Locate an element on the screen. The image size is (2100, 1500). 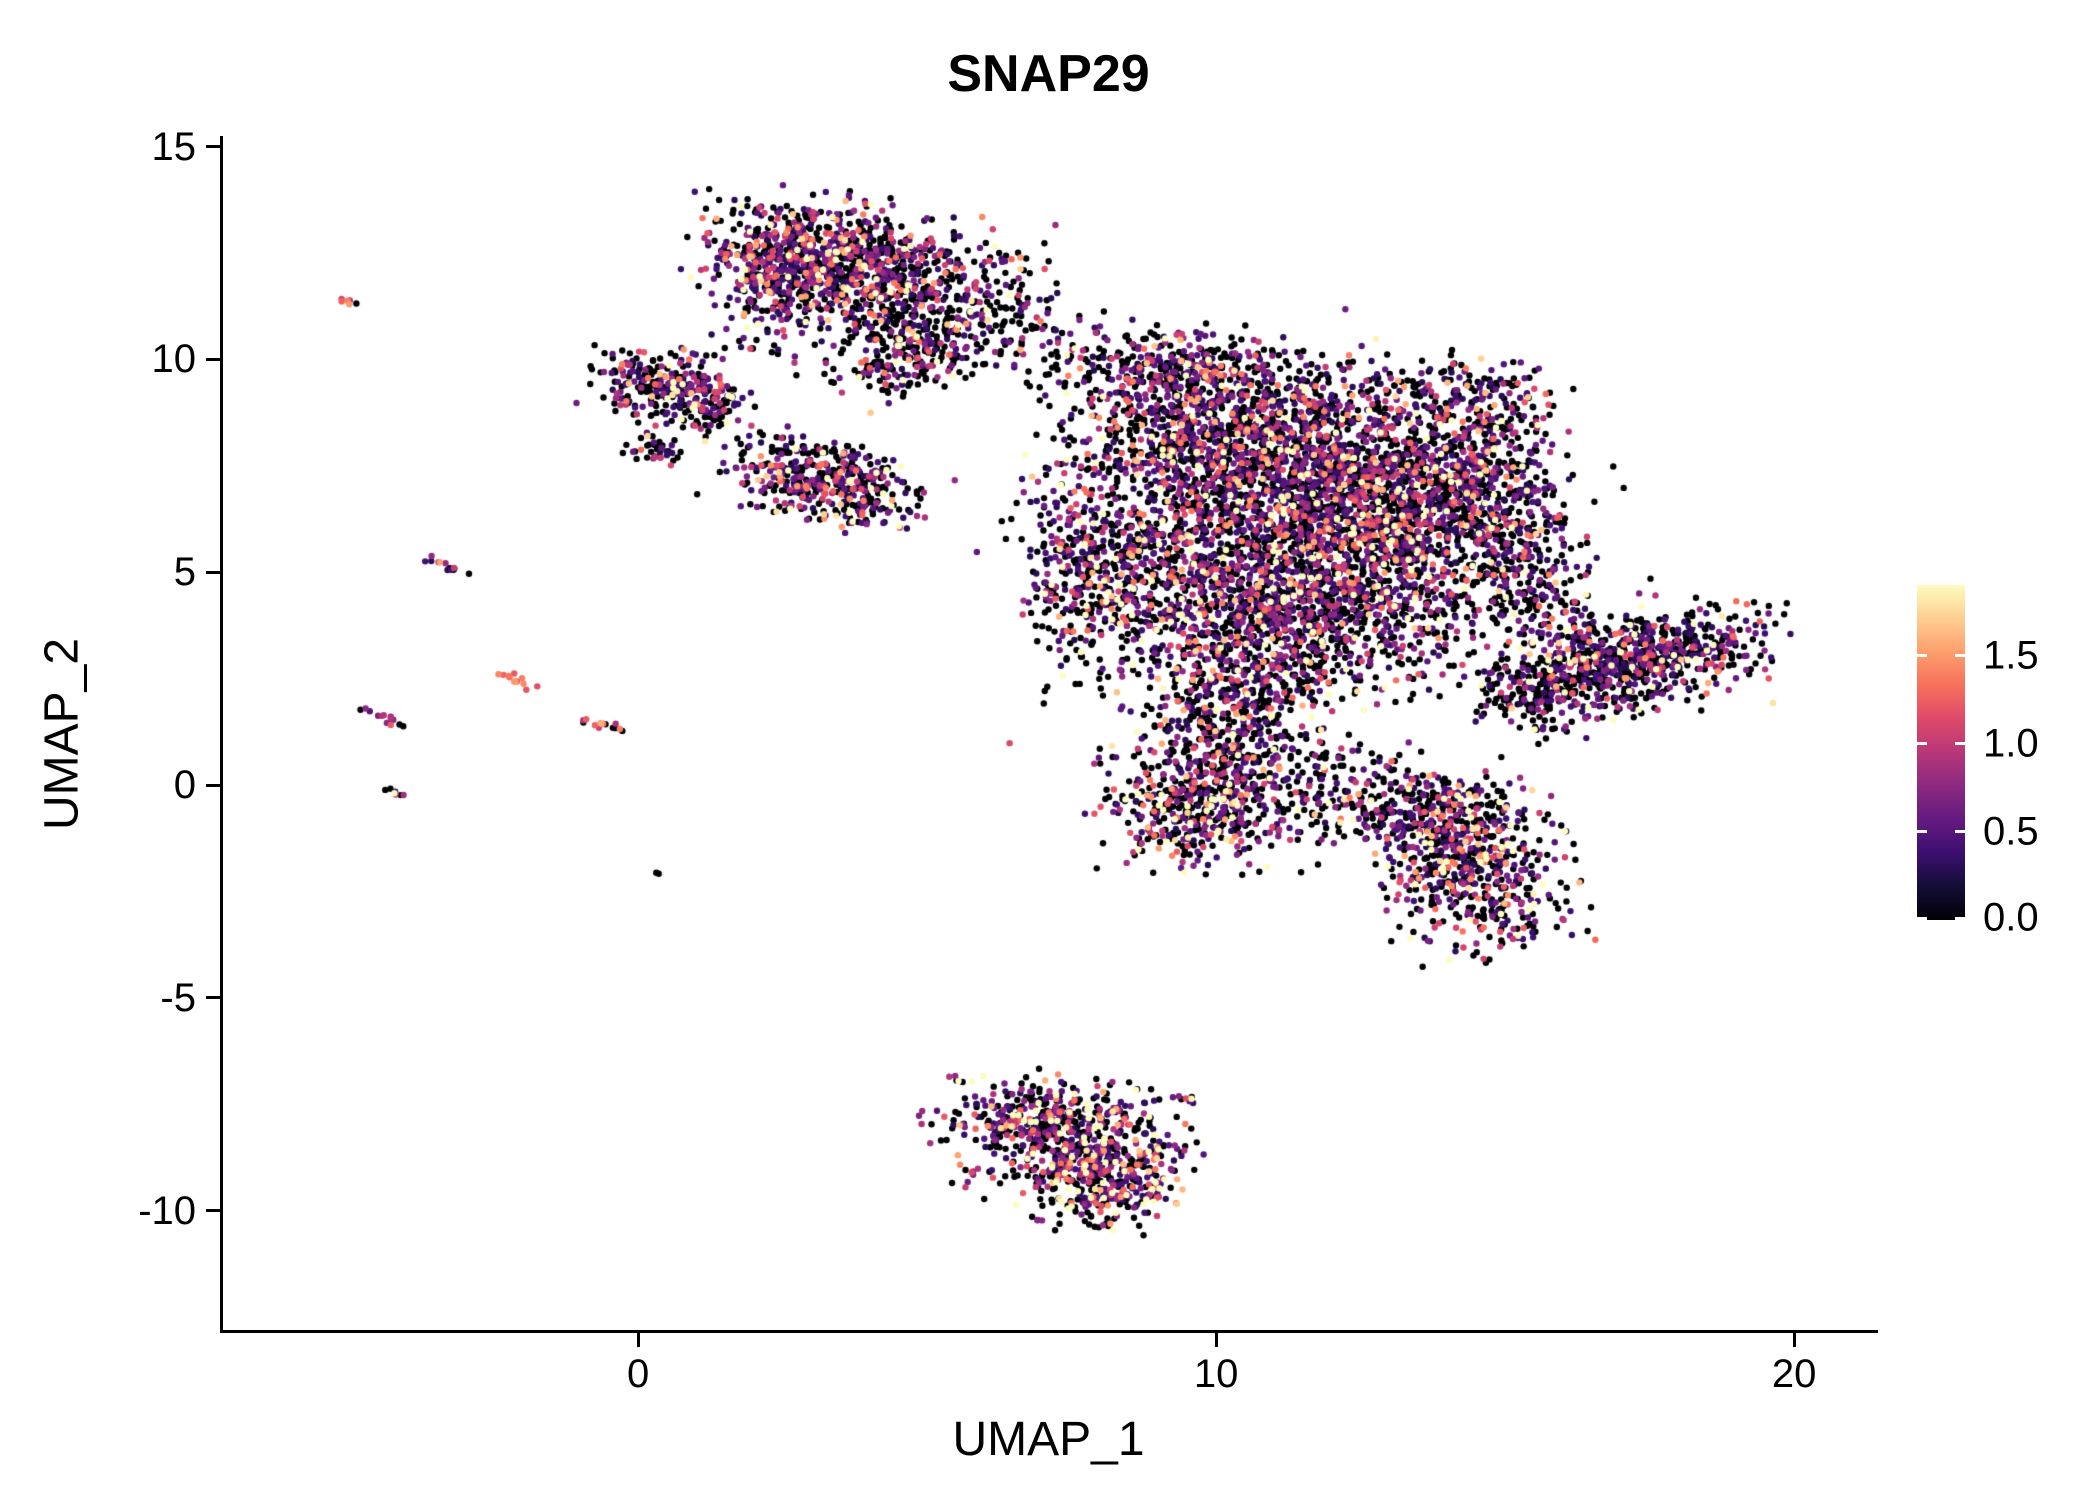
colorbar-gradient is located at coordinates (1941, 752).